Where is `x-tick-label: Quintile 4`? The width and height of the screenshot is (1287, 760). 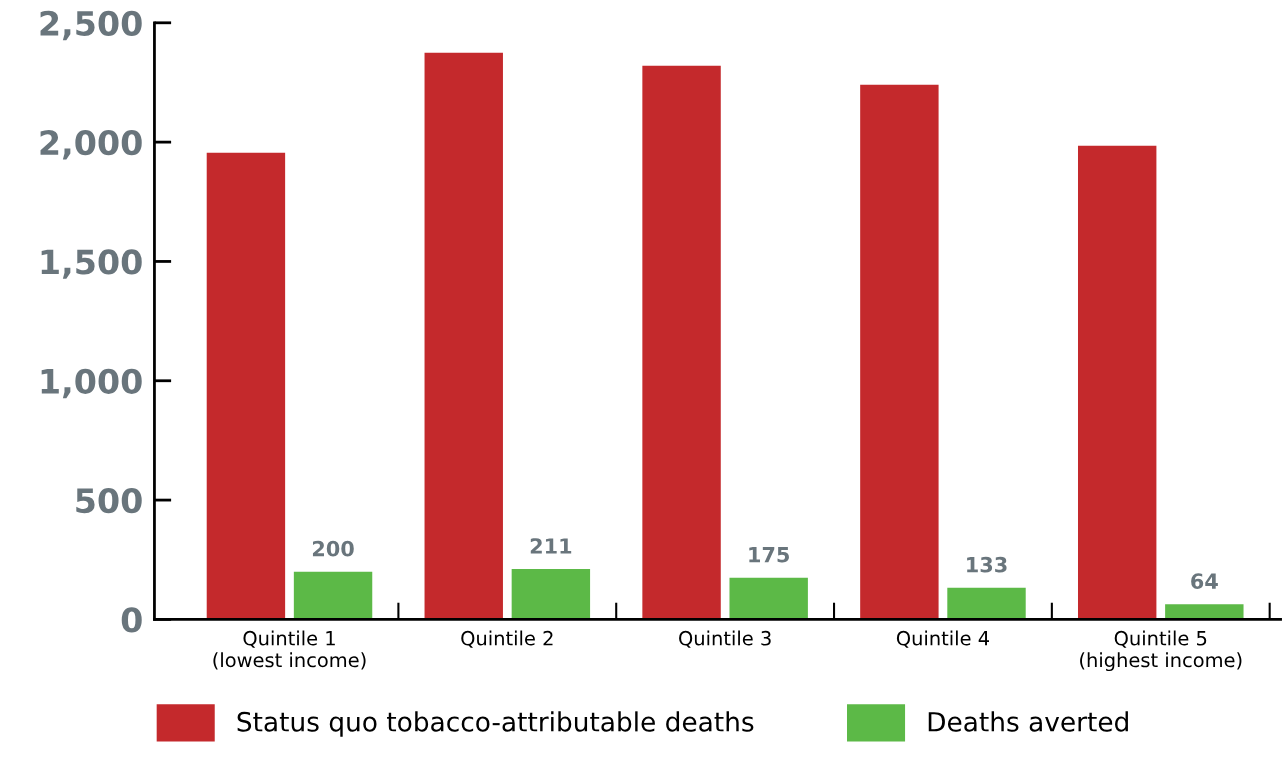 x-tick-label: Quintile 4 is located at coordinates (942, 639).